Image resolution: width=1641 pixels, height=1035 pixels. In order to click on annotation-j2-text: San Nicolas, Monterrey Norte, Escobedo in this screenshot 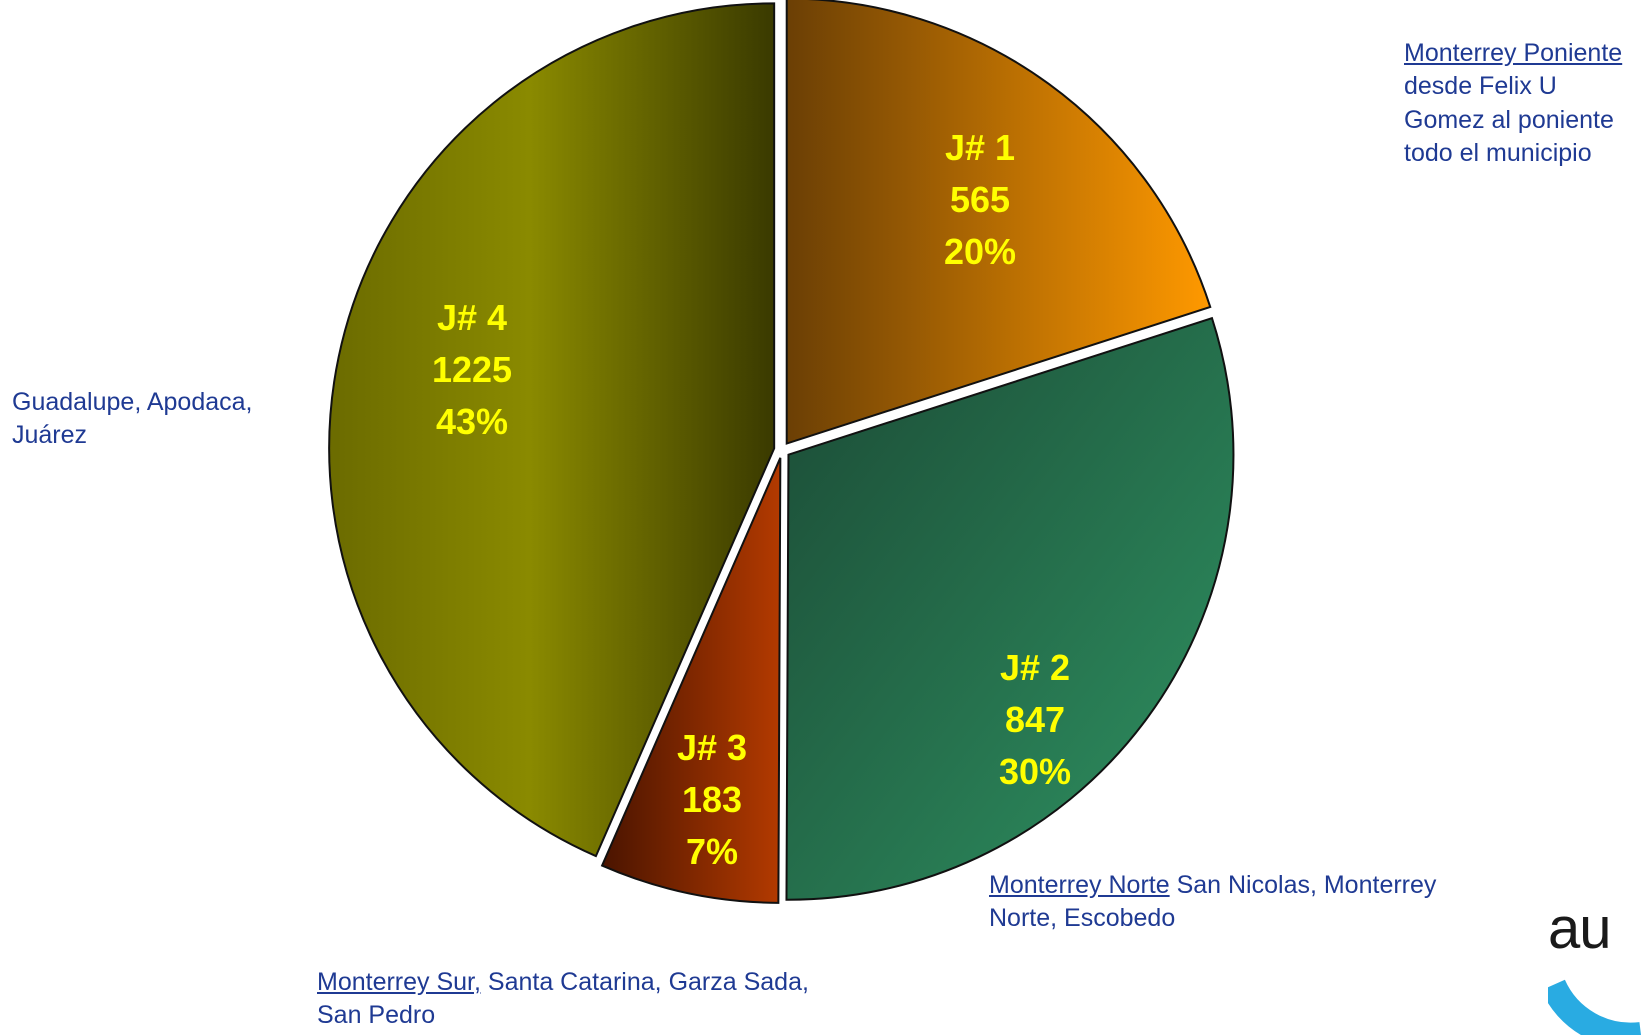, I will do `click(1213, 902)`.